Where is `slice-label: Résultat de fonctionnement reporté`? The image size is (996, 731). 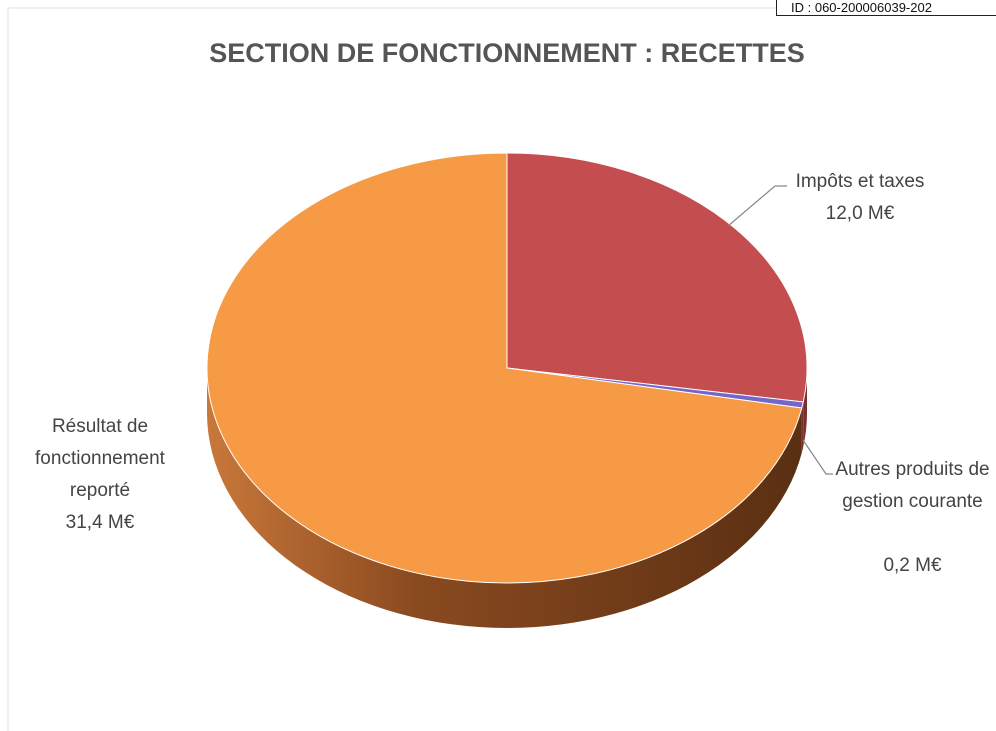
slice-label: Résultat de fonctionnement reporté is located at coordinates (100, 458).